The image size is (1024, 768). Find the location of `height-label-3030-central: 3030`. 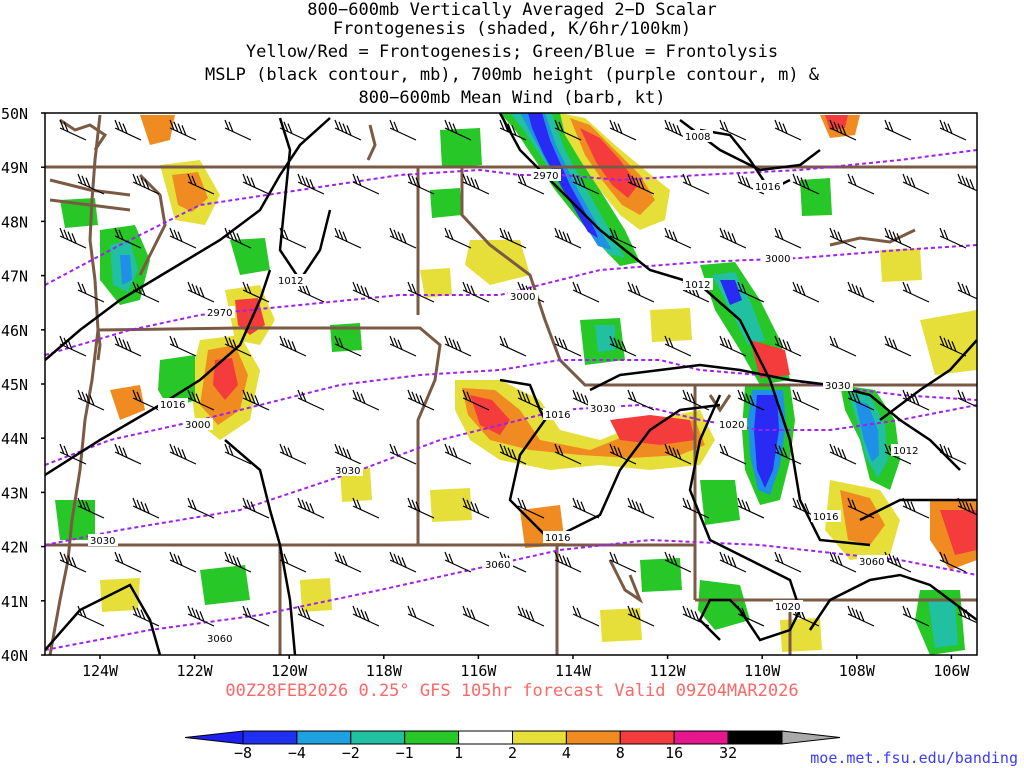

height-label-3030-central: 3030 is located at coordinates (602, 409).